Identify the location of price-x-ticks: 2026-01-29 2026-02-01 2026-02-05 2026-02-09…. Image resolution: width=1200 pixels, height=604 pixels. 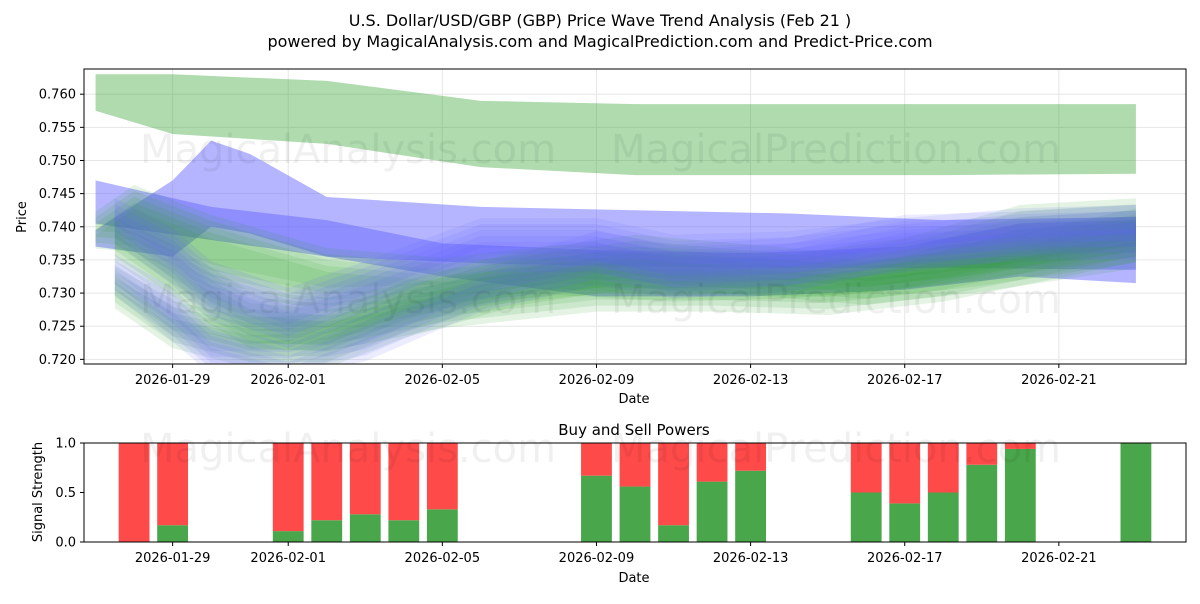
(616, 376).